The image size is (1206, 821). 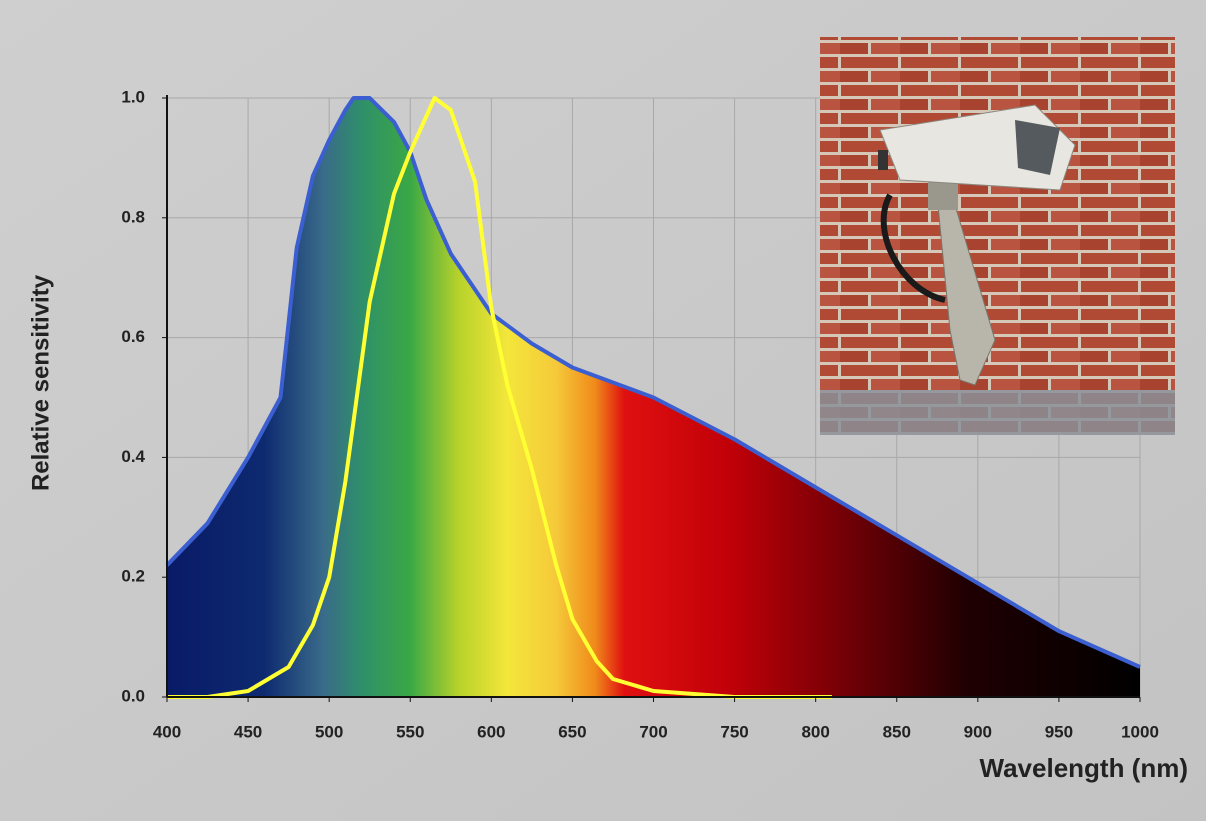 What do you see at coordinates (997, 236) in the screenshot?
I see `camera-photo` at bounding box center [997, 236].